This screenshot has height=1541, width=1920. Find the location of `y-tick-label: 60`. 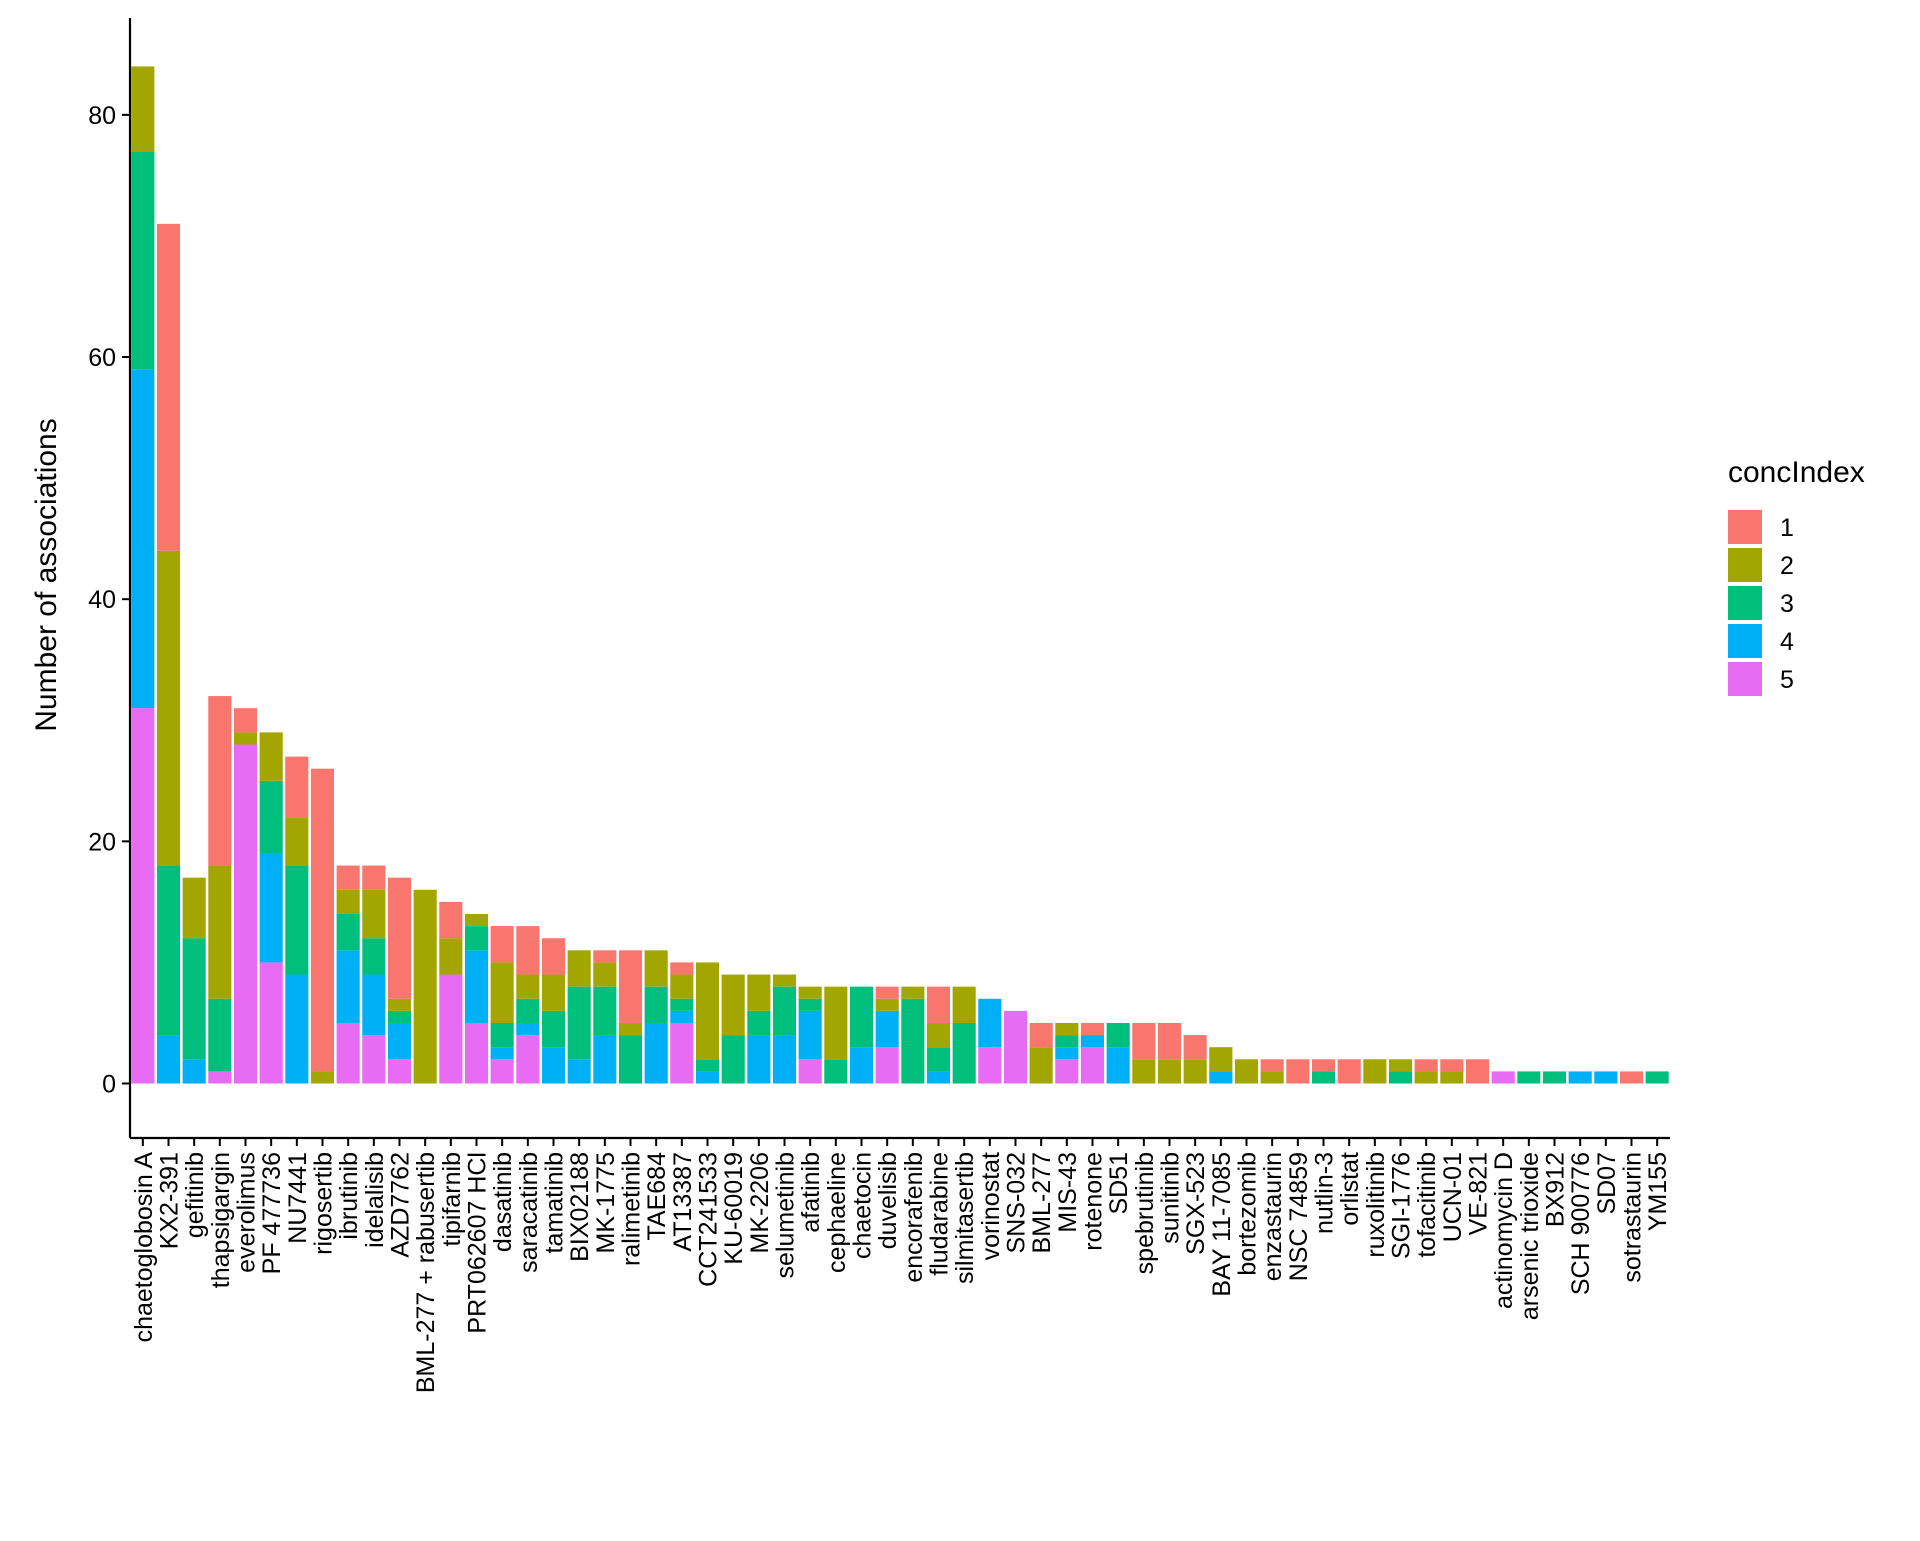

y-tick-label: 60 is located at coordinates (102, 358).